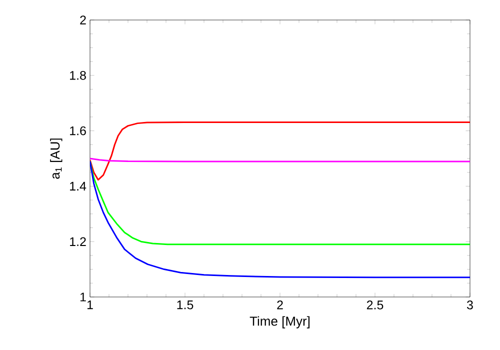 The height and width of the screenshot is (350, 500). Describe the element at coordinates (78, 241) in the screenshot. I see `y-tick-label: 1.2` at that location.